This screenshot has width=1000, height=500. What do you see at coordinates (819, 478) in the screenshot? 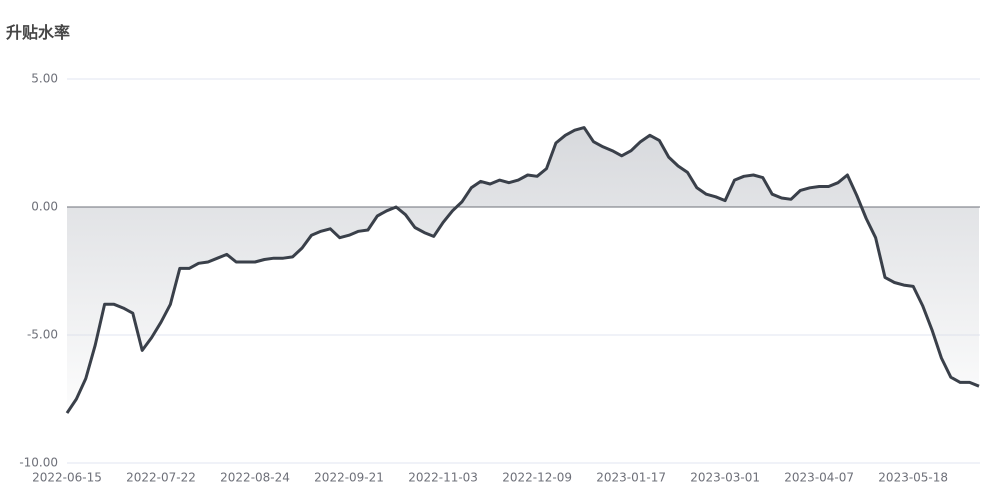
I see `x-tick-label: 2023-04-07` at bounding box center [819, 478].